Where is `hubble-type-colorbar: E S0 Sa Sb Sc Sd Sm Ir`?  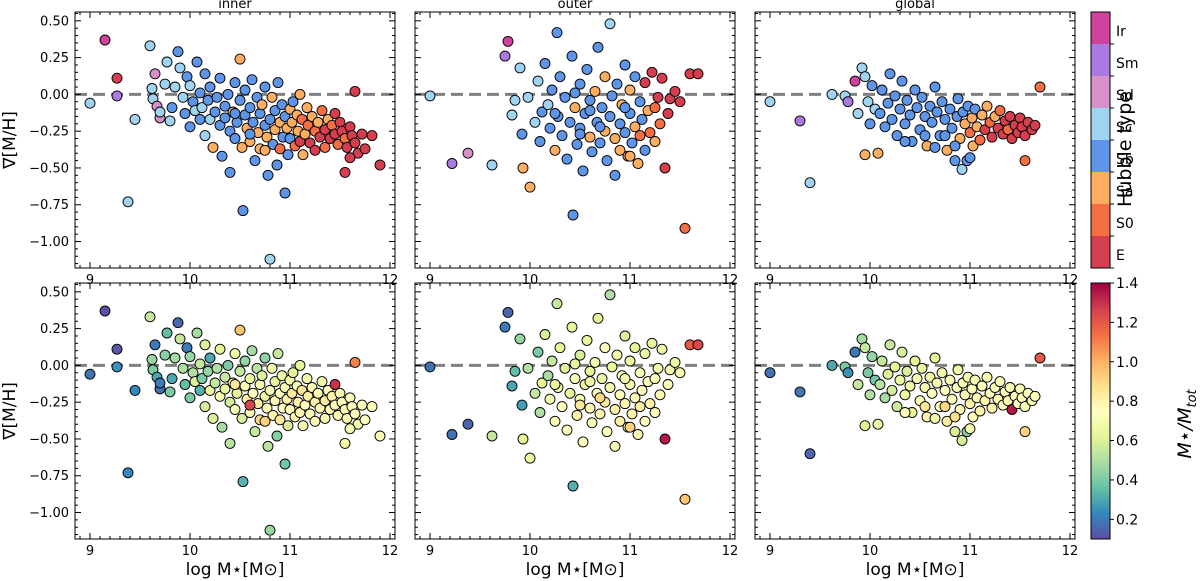
hubble-type-colorbar: E S0 Sa Sb Sc Sd Sm Ir is located at coordinates (1114, 140).